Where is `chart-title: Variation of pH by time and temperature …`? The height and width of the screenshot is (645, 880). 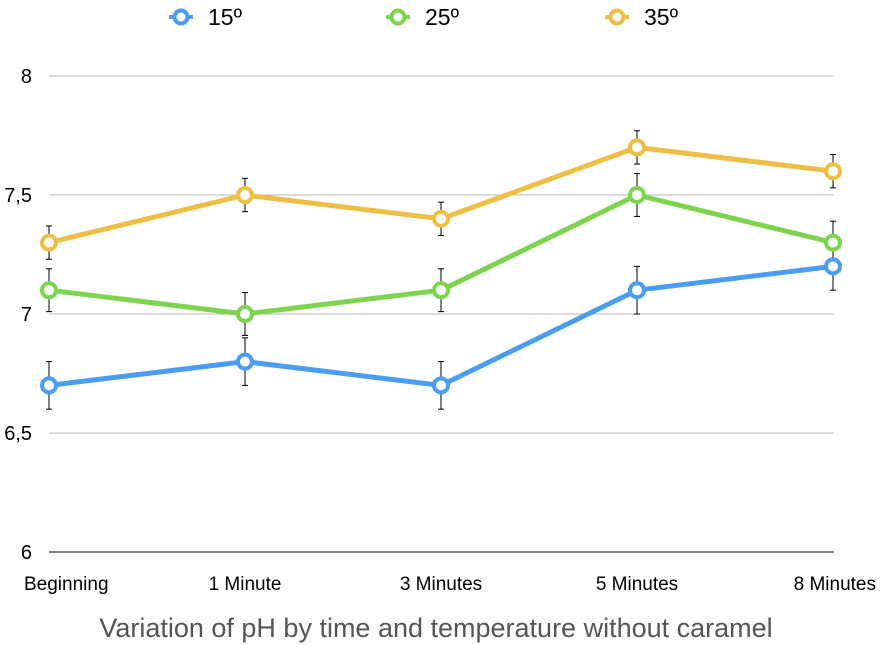
chart-title: Variation of pH by time and temperature … is located at coordinates (435, 628).